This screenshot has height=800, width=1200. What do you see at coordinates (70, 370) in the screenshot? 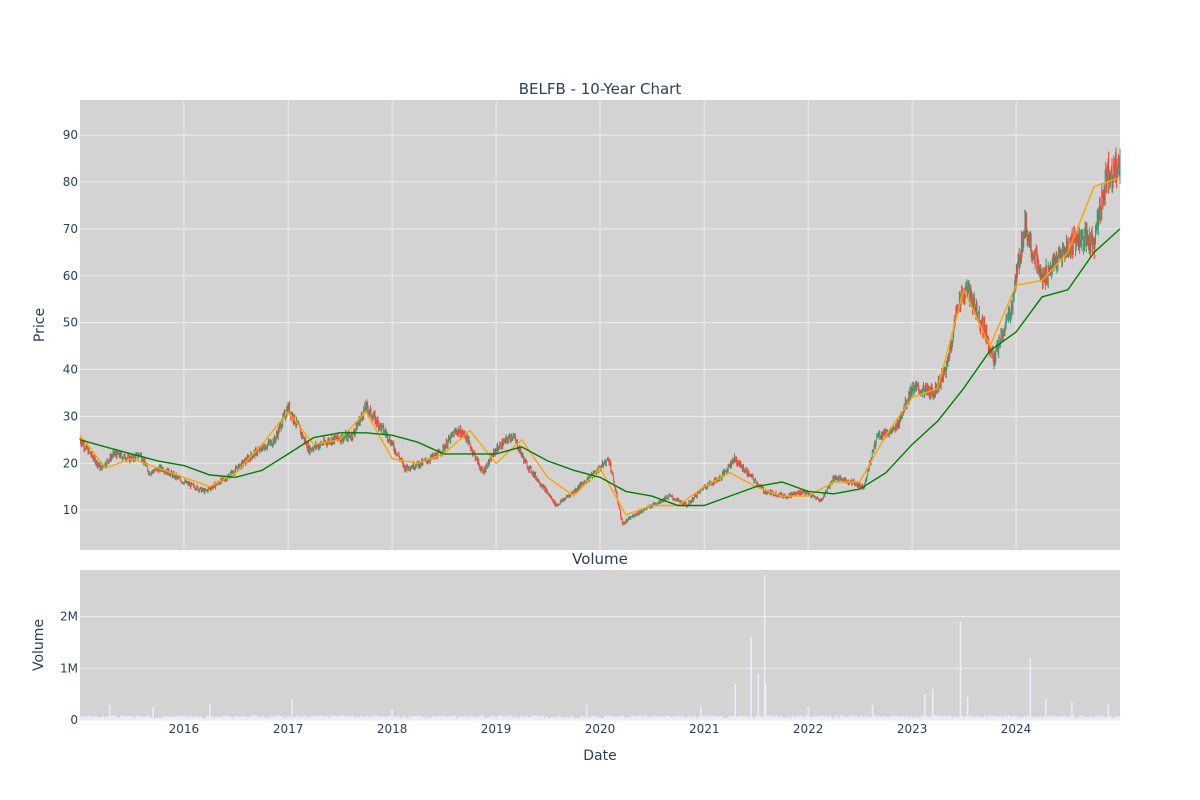
I see `price-tick-label: 40` at bounding box center [70, 370].